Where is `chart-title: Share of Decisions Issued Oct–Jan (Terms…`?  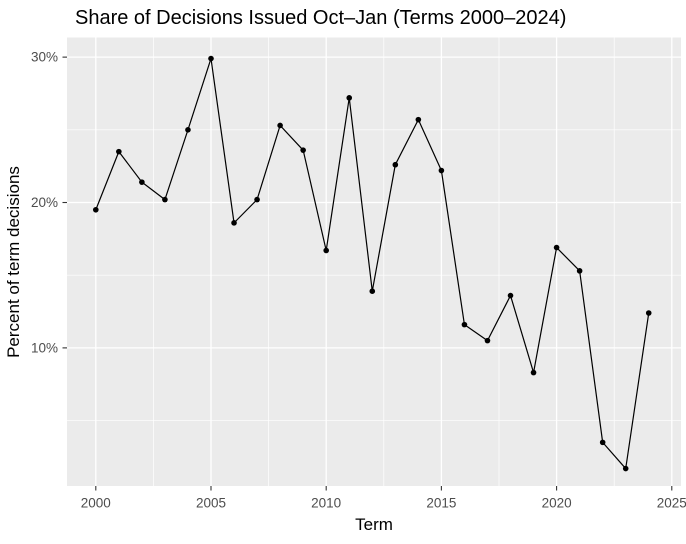 chart-title: Share of Decisions Issued Oct–Jan (Terms… is located at coordinates (321, 18).